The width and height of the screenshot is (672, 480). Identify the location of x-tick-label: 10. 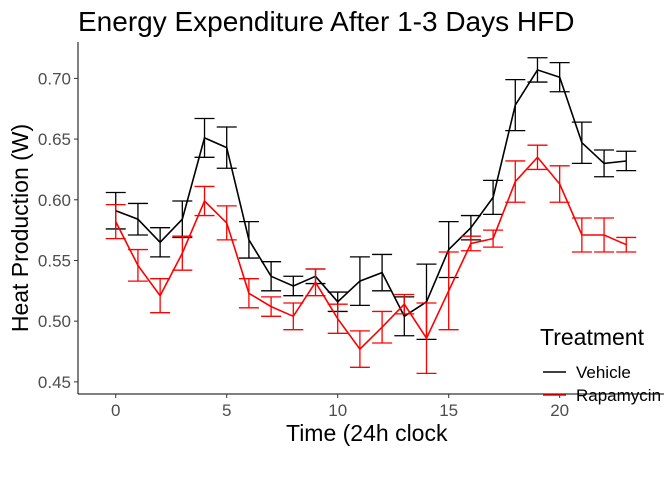
(337, 410).